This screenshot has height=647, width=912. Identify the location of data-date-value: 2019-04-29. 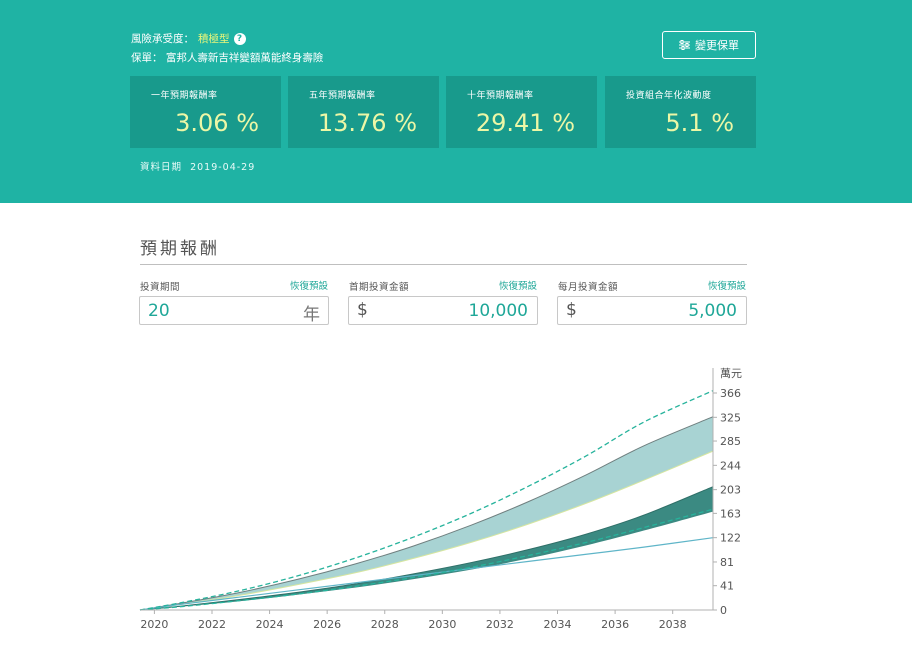
(223, 167).